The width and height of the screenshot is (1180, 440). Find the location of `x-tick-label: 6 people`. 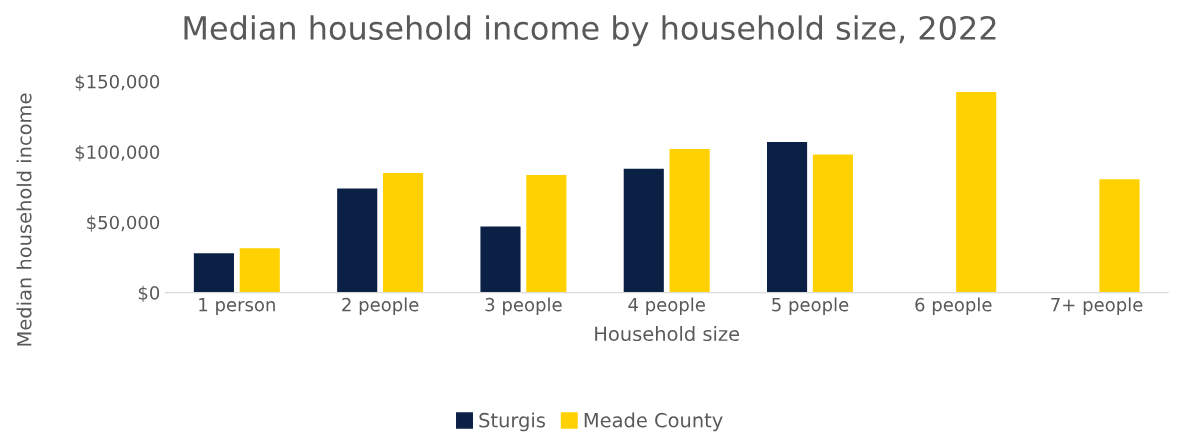

x-tick-label: 6 people is located at coordinates (953, 306).